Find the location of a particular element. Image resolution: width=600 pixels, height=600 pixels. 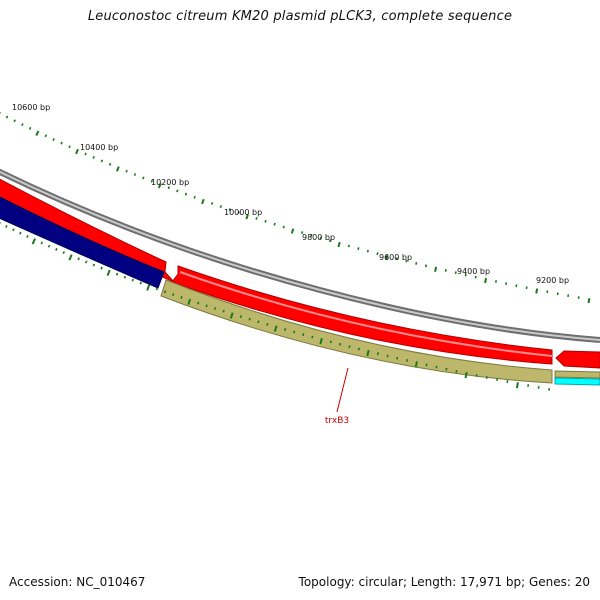

ruler-label-9800: 9800 bp is located at coordinates (318, 237).